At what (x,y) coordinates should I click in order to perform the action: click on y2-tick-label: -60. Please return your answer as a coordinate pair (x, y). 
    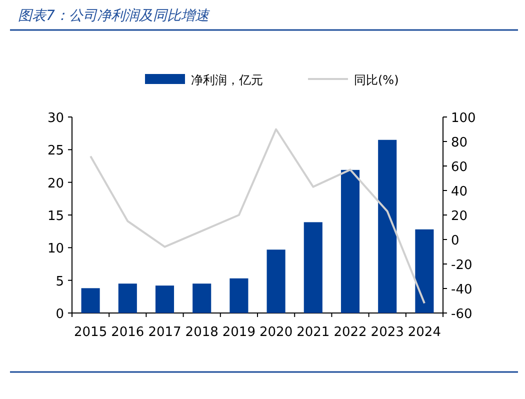
    Looking at the image, I should click on (461, 314).